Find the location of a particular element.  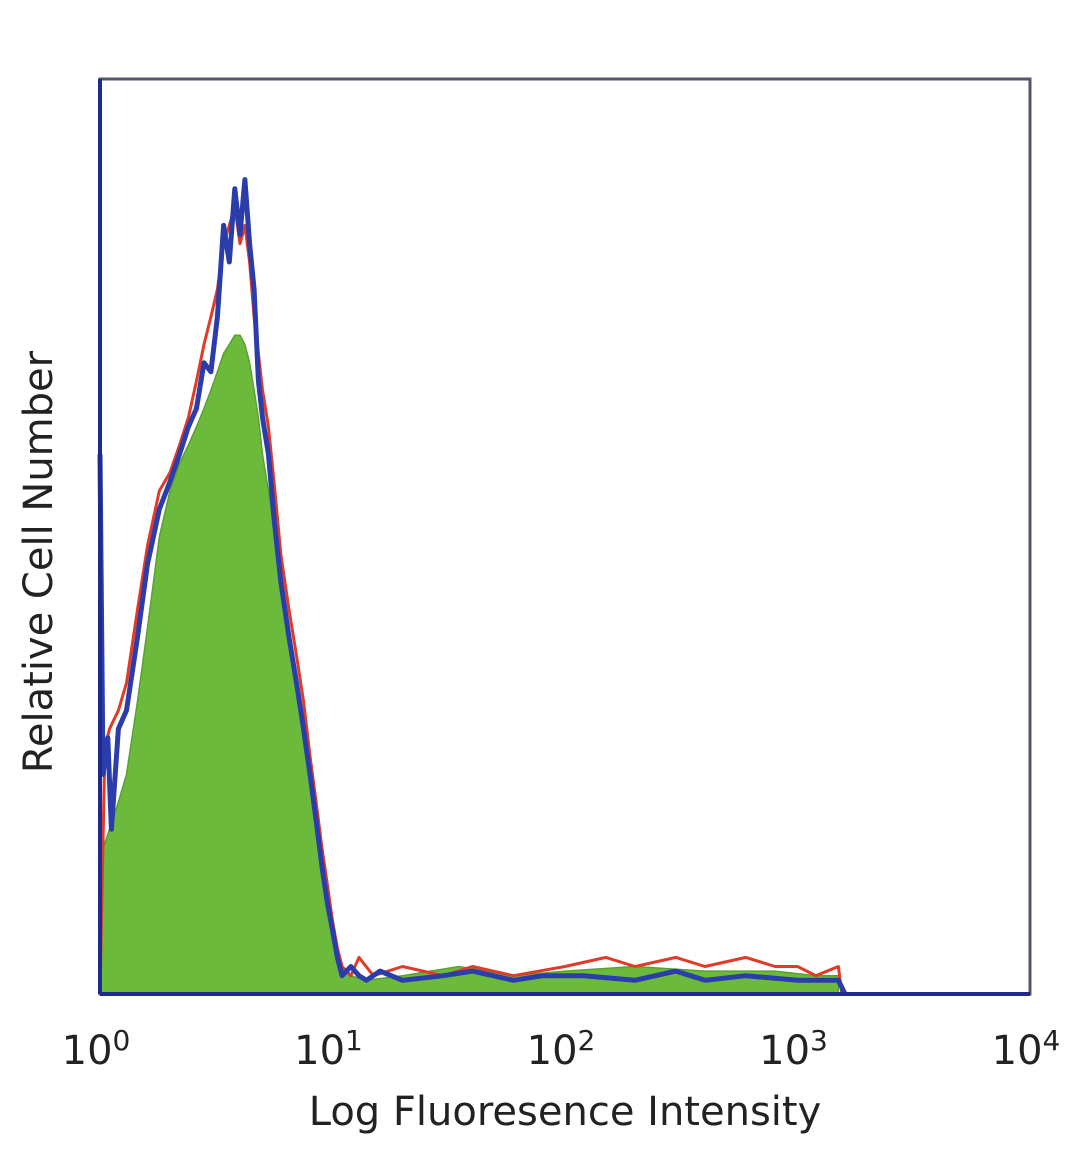

x-tick-label: 103 is located at coordinates (793, 1049).